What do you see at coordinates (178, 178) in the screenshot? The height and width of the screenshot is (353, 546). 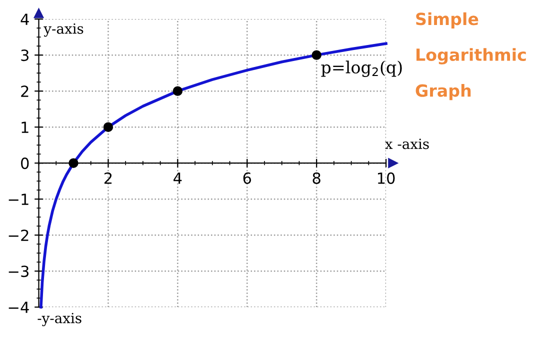 I see `x-tick-label: 4` at bounding box center [178, 178].